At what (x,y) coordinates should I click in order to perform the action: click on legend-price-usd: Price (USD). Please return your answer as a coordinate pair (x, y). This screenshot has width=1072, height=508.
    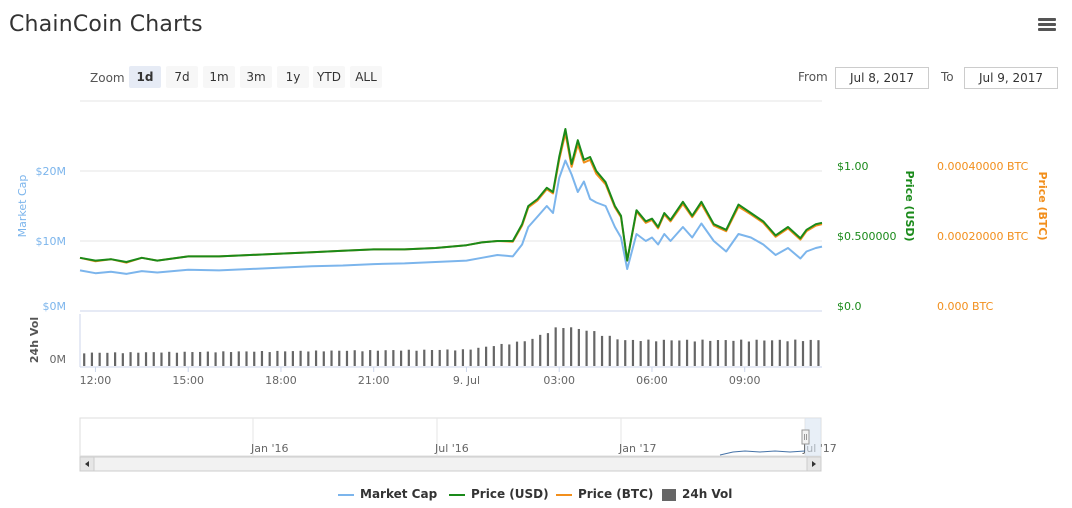
    Looking at the image, I should click on (499, 494).